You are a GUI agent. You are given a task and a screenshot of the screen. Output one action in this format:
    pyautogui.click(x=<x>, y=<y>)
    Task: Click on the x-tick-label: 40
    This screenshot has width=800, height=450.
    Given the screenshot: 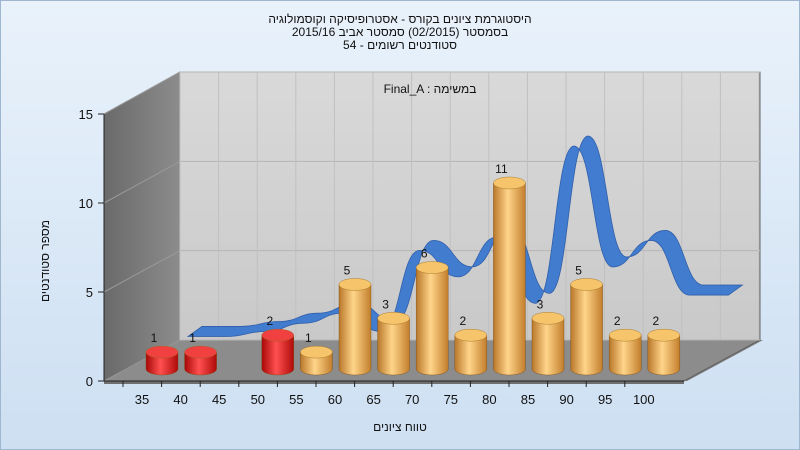 What is the action you would take?
    pyautogui.click(x=180, y=399)
    